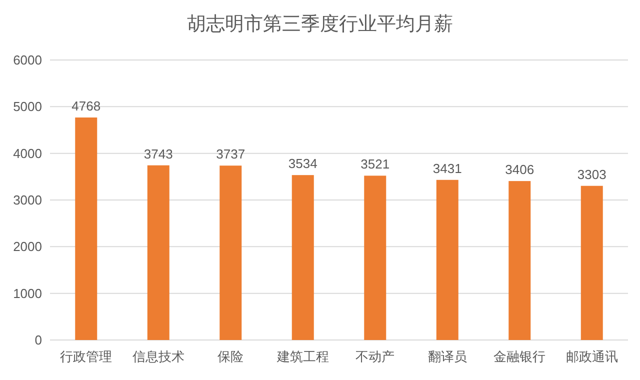  I want to click on x-tick-label: 金融银行, so click(520, 356).